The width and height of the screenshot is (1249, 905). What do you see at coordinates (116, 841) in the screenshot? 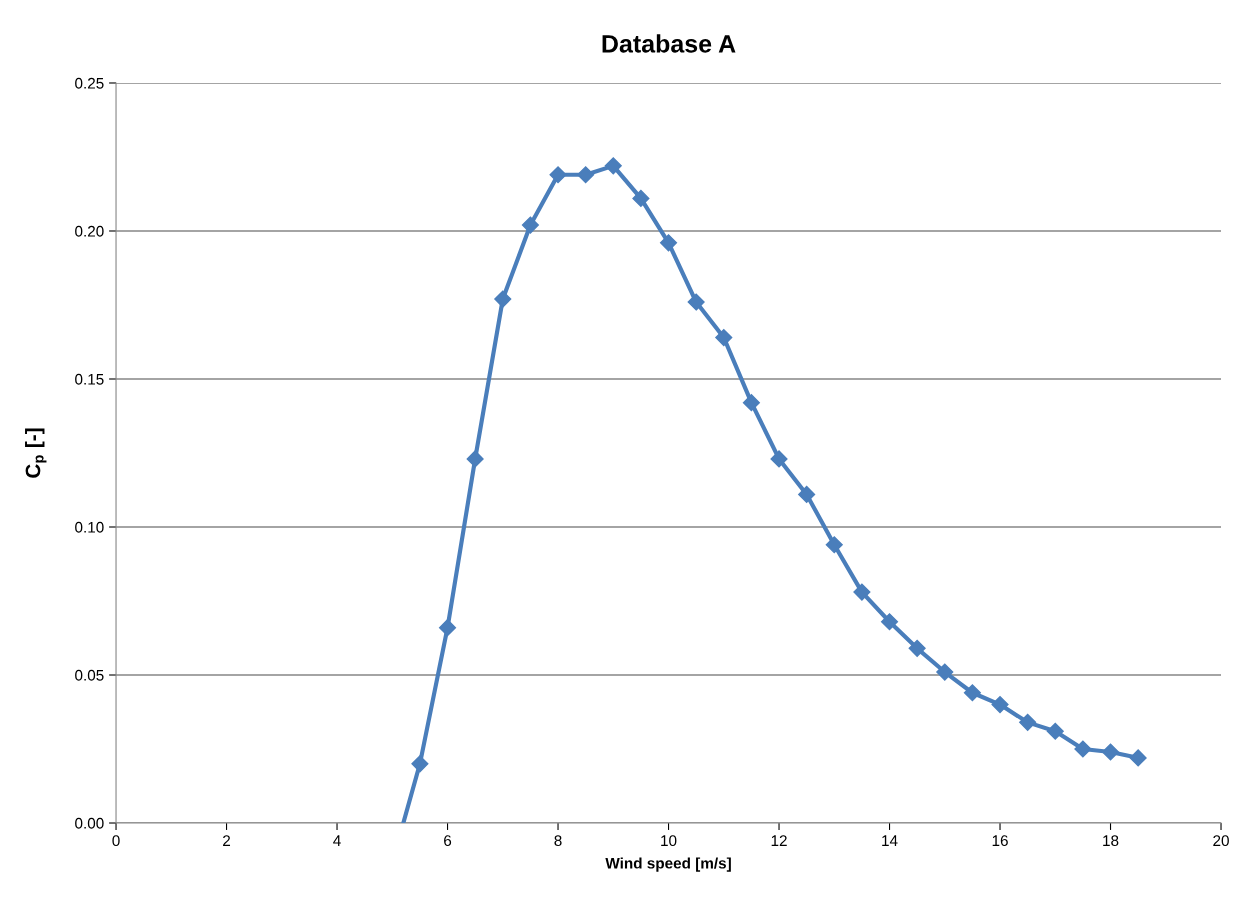
I see `x-tick-label: 0` at bounding box center [116, 841].